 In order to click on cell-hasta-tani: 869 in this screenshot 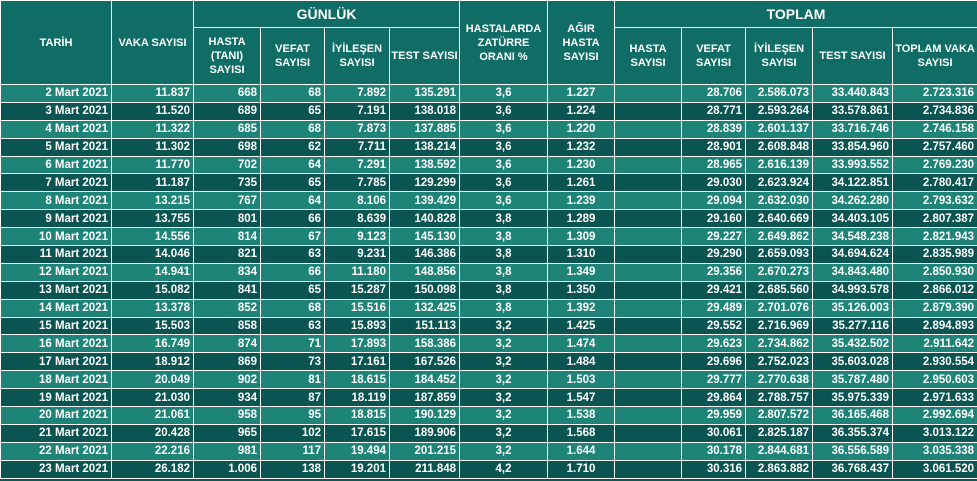, I will do `click(227, 362)`.